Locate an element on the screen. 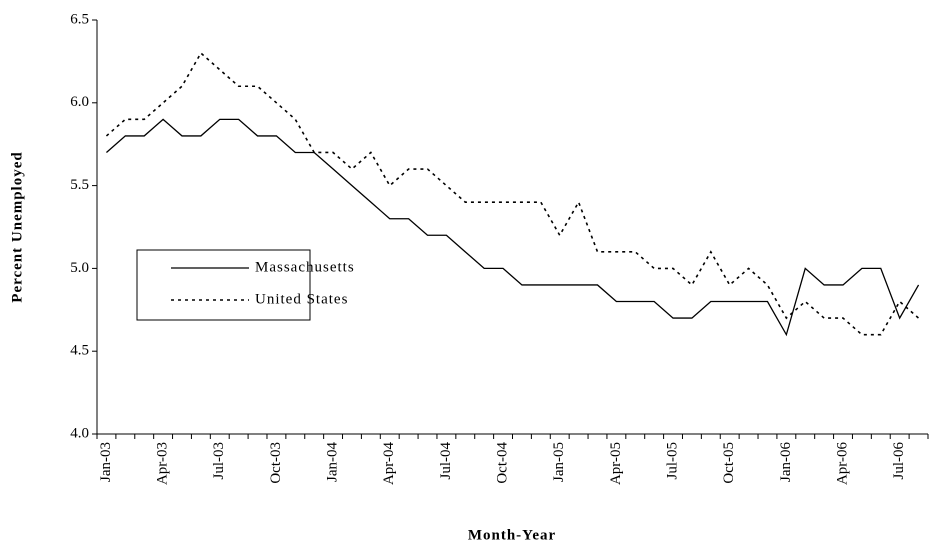 Image resolution: width=930 pixels, height=547 pixels. x-tick-label: Jul-03 is located at coordinates (219, 461).